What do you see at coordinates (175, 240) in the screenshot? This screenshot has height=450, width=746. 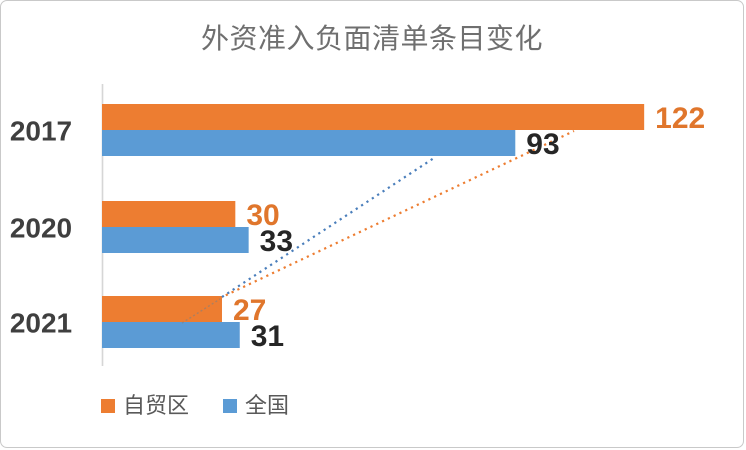 I see `bar-national-2020` at bounding box center [175, 240].